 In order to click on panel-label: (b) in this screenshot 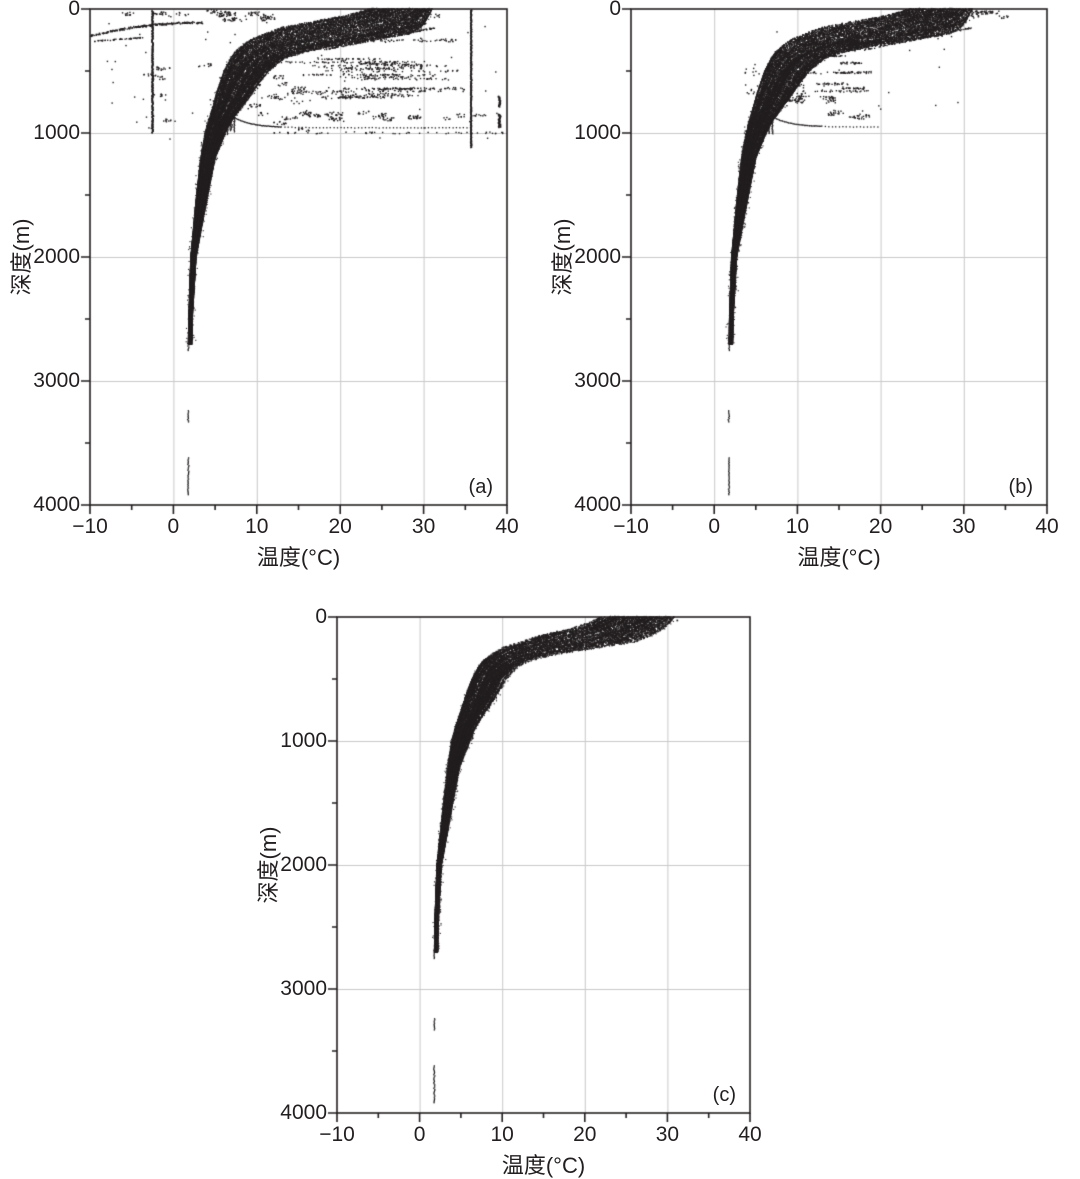, I will do `click(1020, 487)`.